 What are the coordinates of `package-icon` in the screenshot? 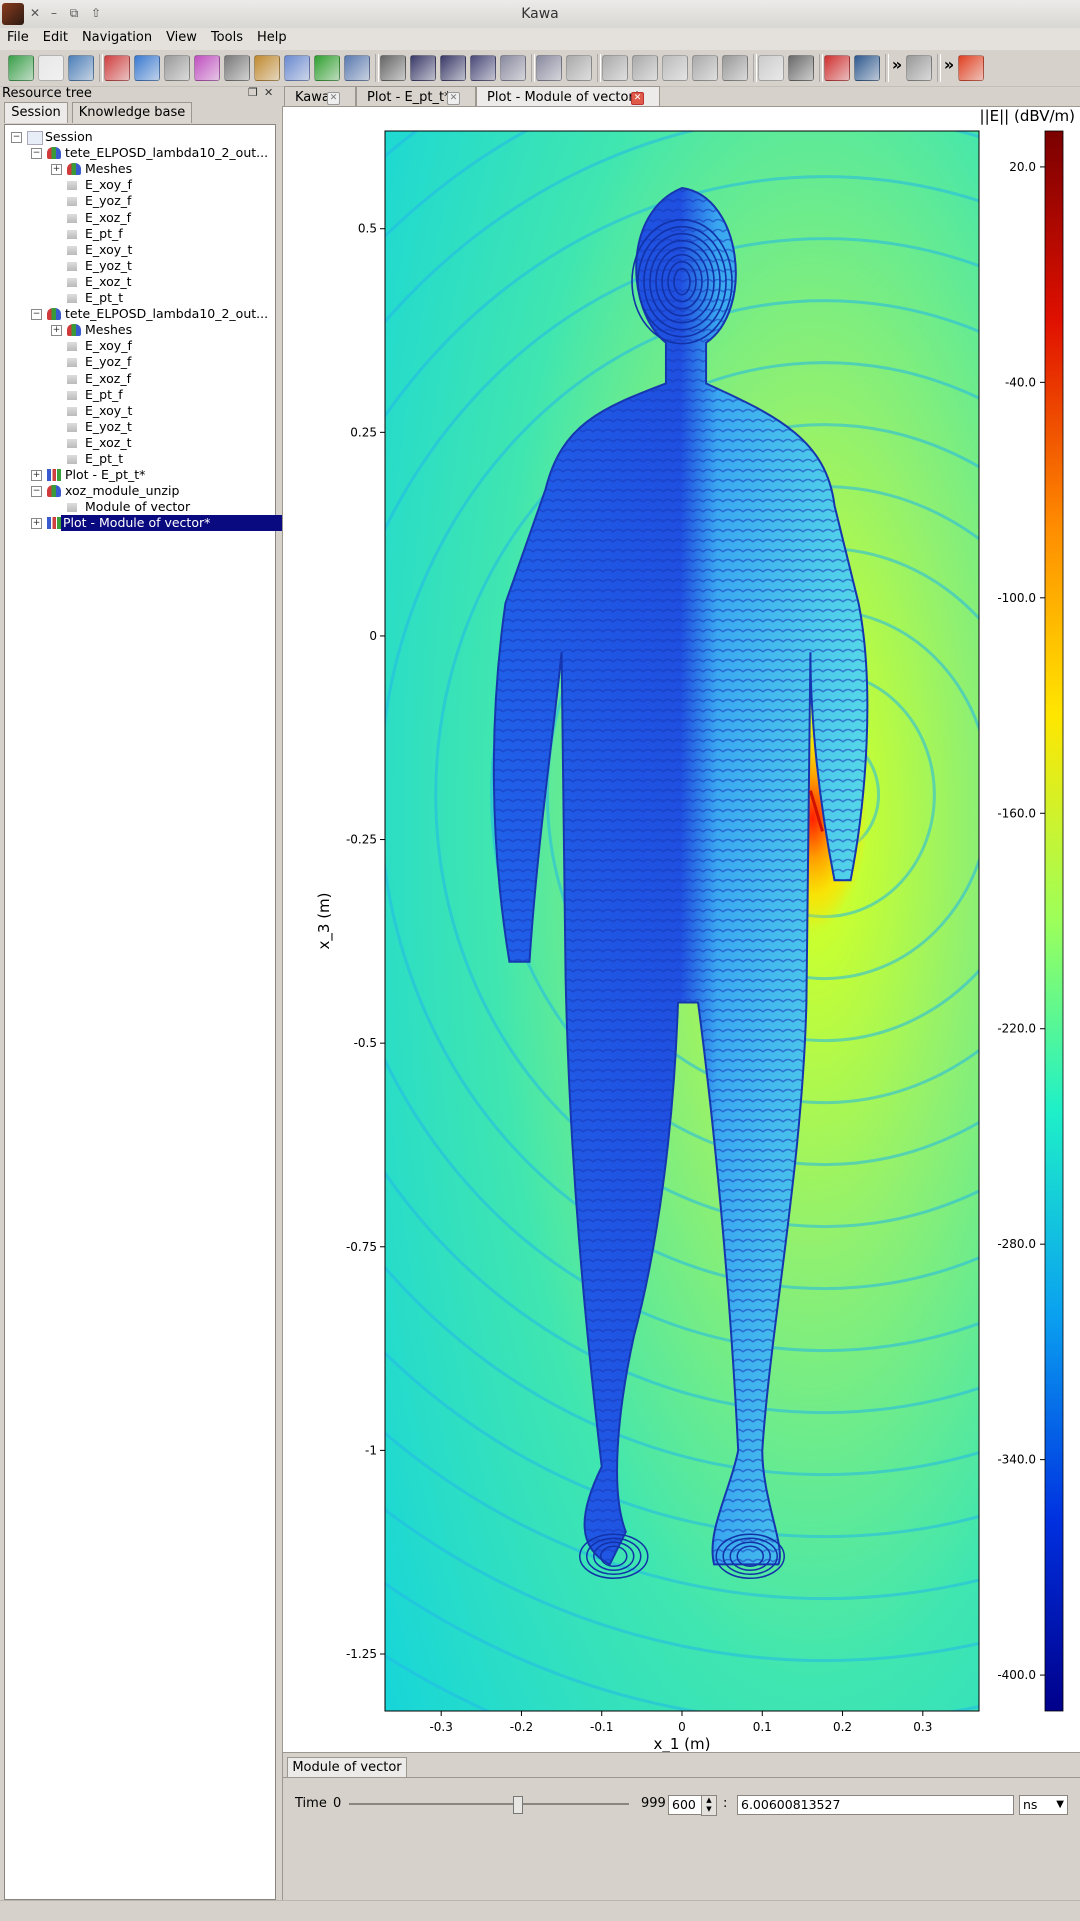 It's located at (267, 68).